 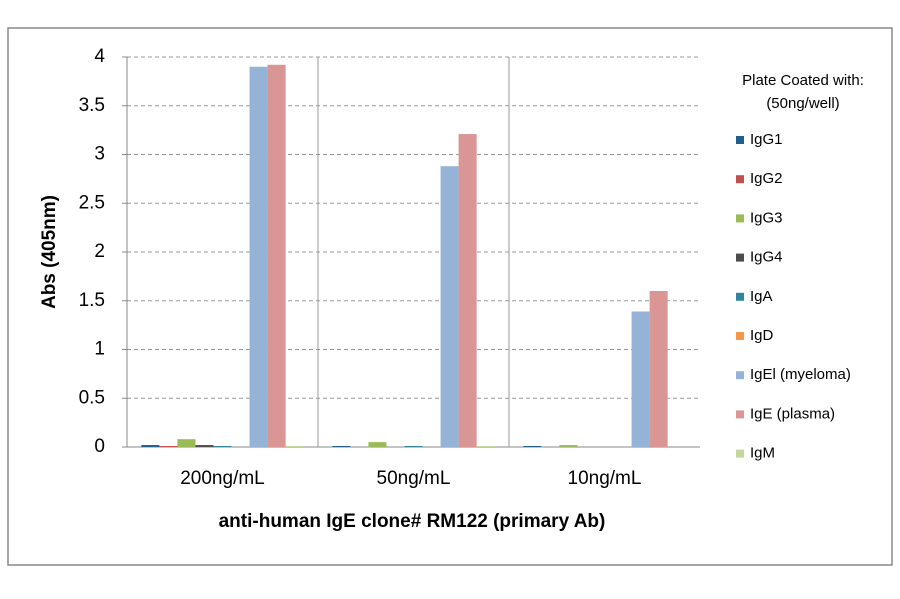 What do you see at coordinates (99, 446) in the screenshot?
I see `y-tick-label: 0` at bounding box center [99, 446].